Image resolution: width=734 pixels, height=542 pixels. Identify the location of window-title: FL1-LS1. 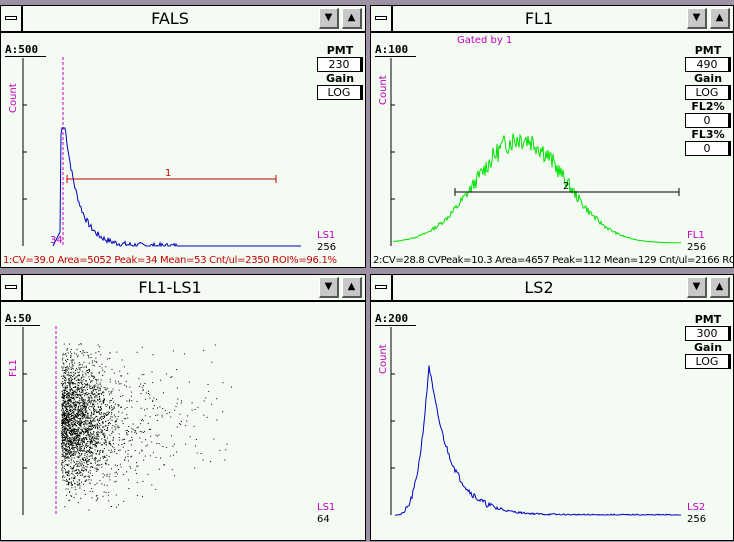
(170, 287).